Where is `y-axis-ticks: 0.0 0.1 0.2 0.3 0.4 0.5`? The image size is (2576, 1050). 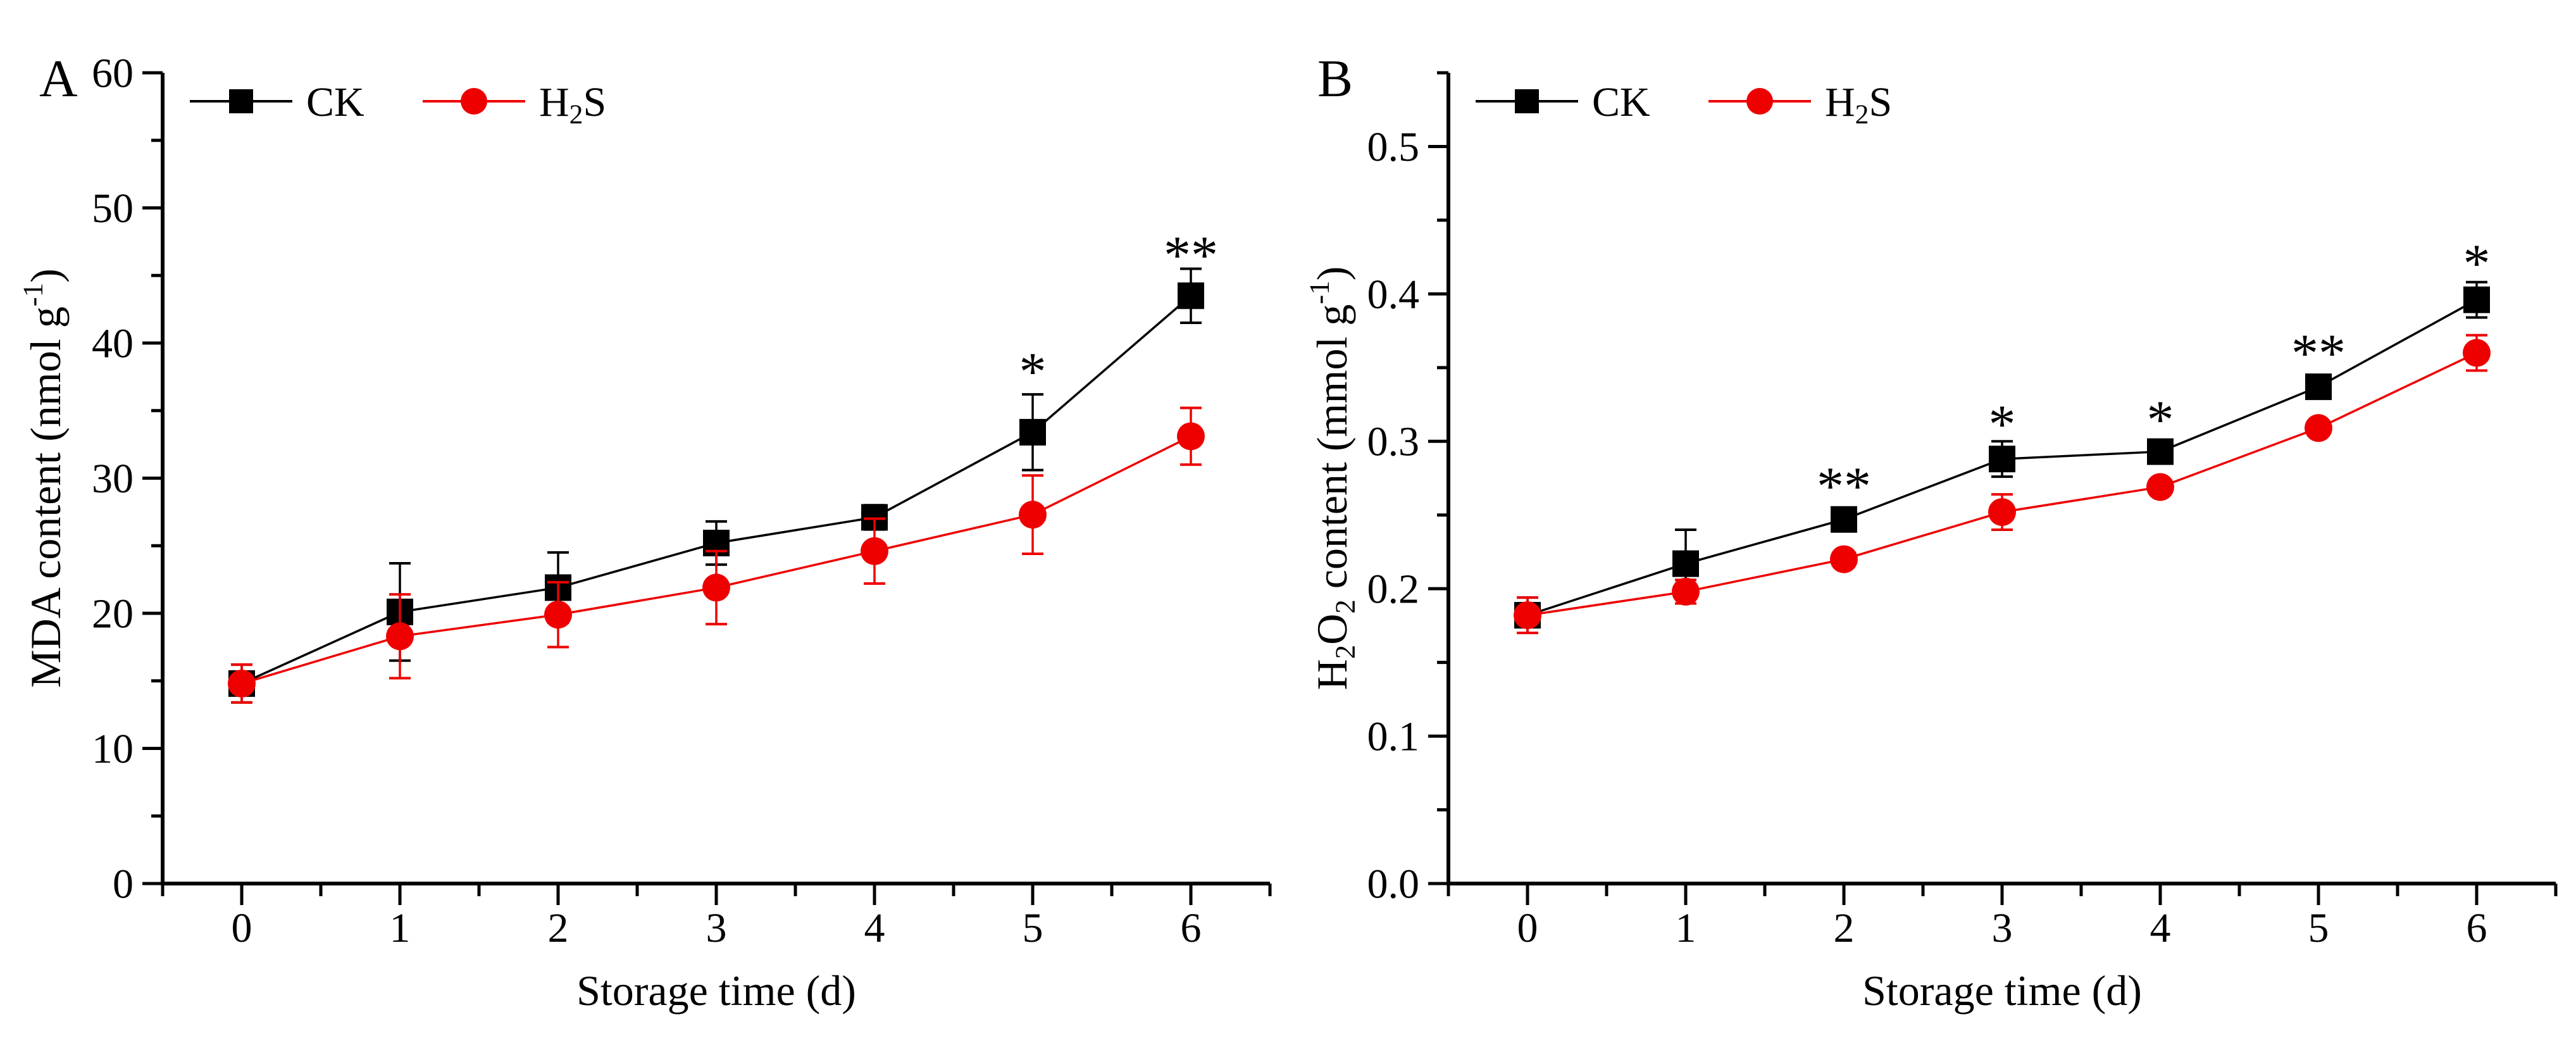
y-axis-ticks: 0.0 0.1 0.2 0.3 0.4 0.5 is located at coordinates (1407, 489).